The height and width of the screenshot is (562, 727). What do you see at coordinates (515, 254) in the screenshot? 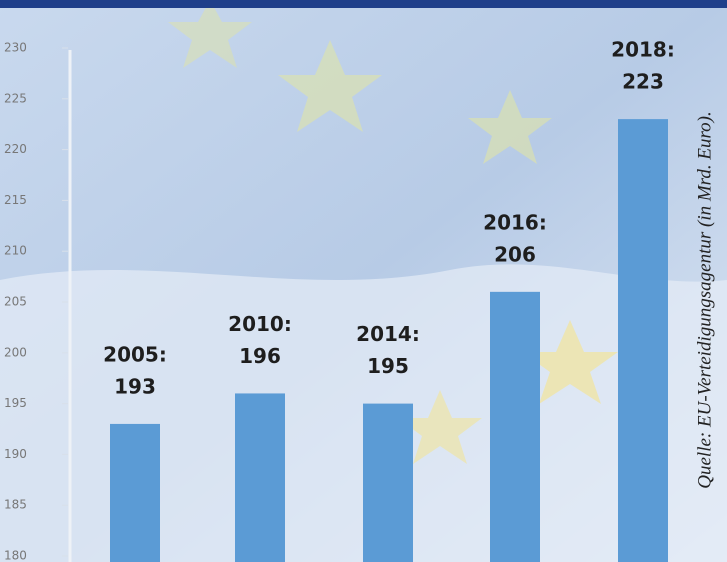
I see `value-label: 206` at bounding box center [515, 254].